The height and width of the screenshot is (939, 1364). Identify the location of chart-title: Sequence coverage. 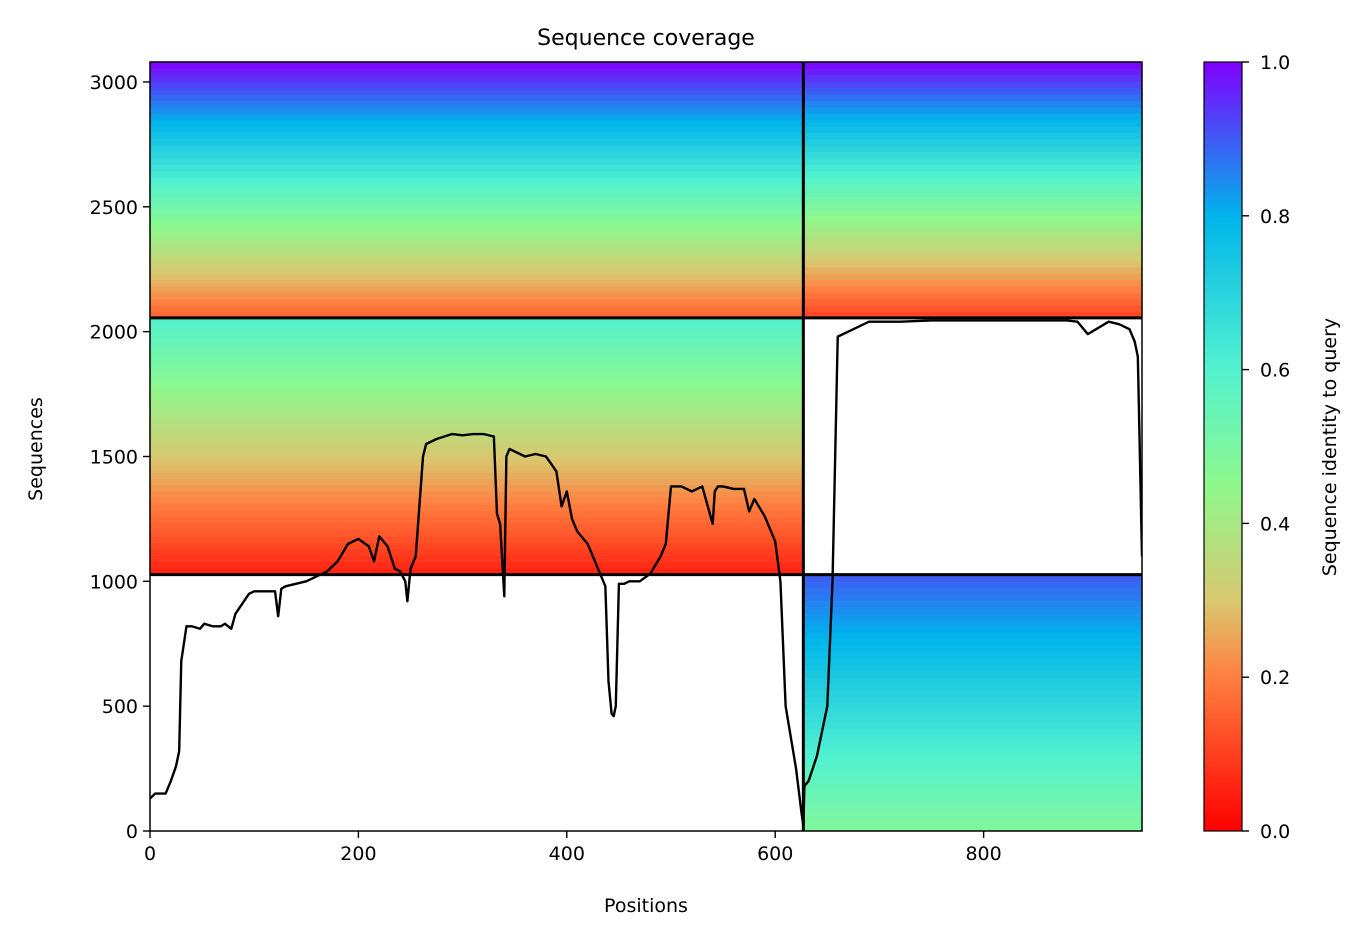
(646, 38).